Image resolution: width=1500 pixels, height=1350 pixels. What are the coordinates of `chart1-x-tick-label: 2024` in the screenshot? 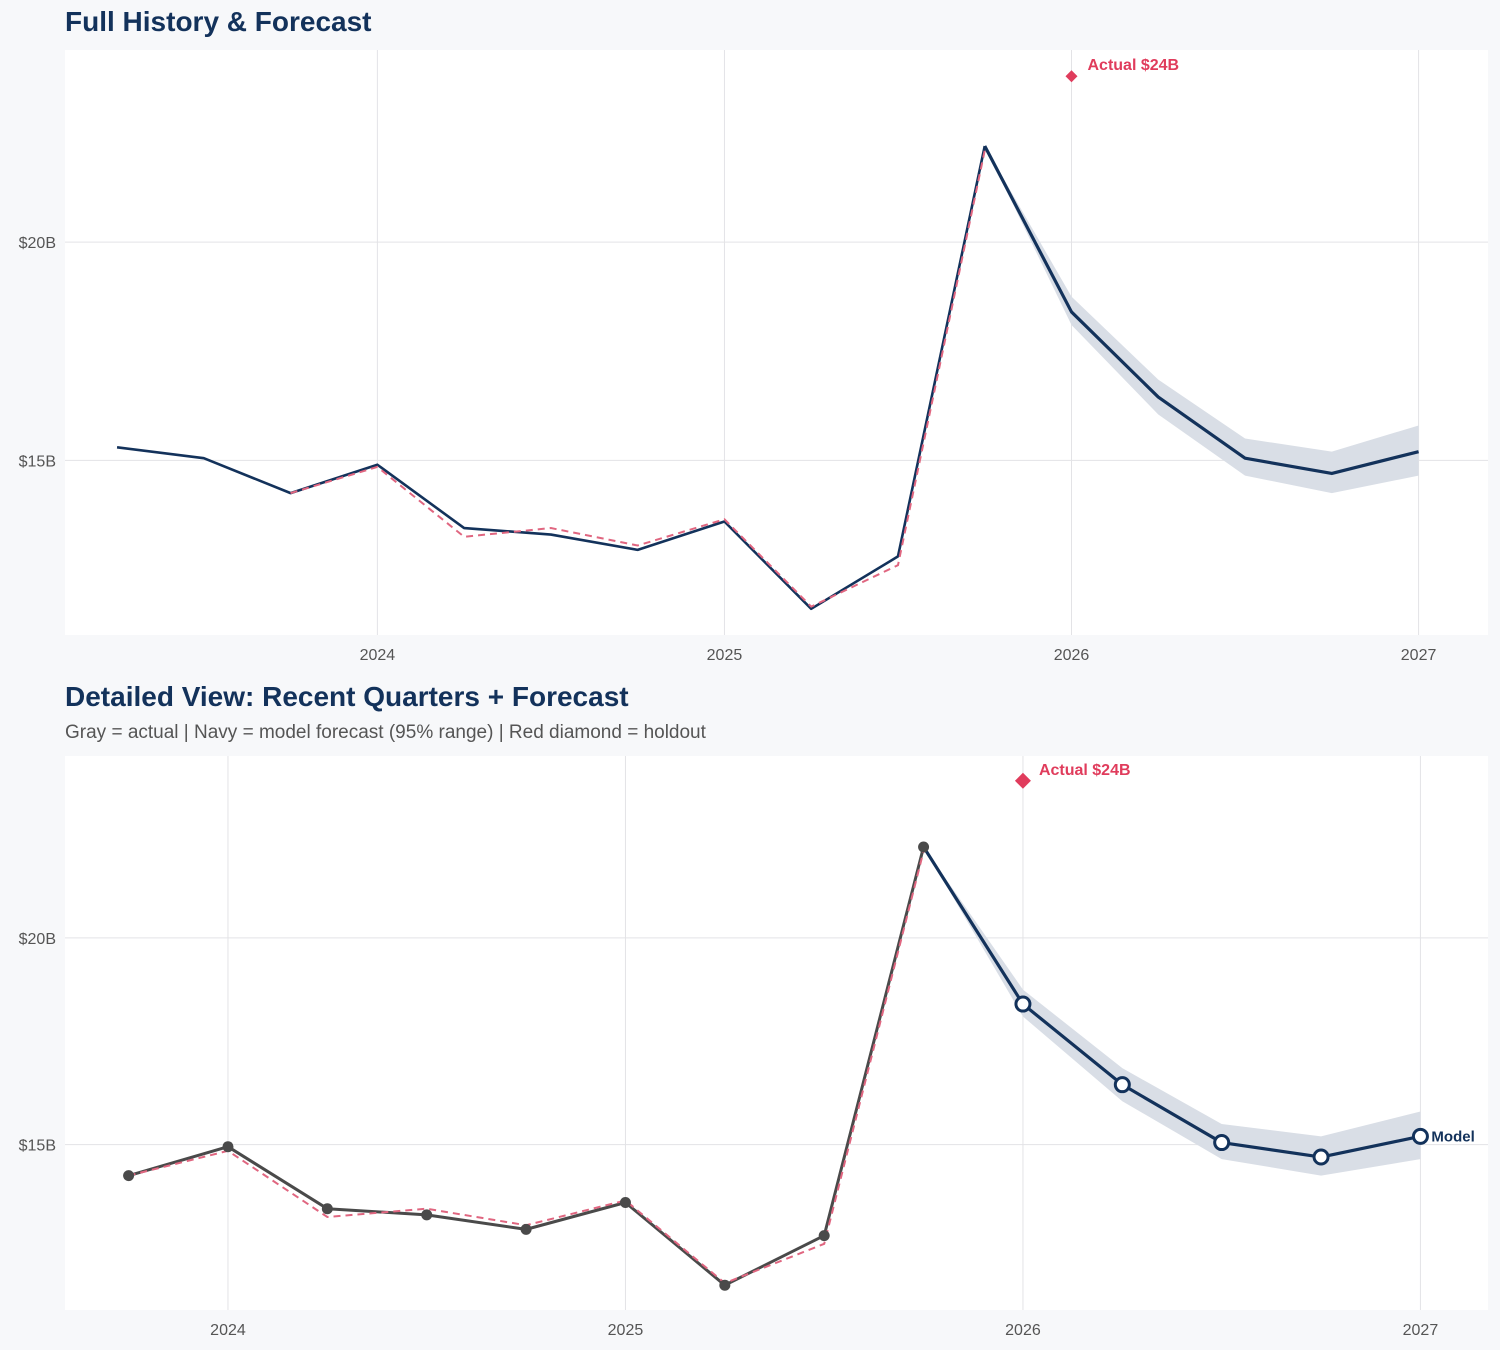 It's located at (378, 655).